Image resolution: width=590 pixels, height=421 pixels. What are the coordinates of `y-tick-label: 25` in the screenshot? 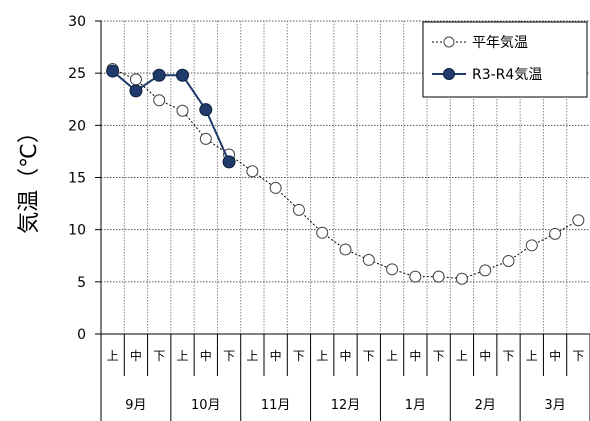 It's located at (77, 74).